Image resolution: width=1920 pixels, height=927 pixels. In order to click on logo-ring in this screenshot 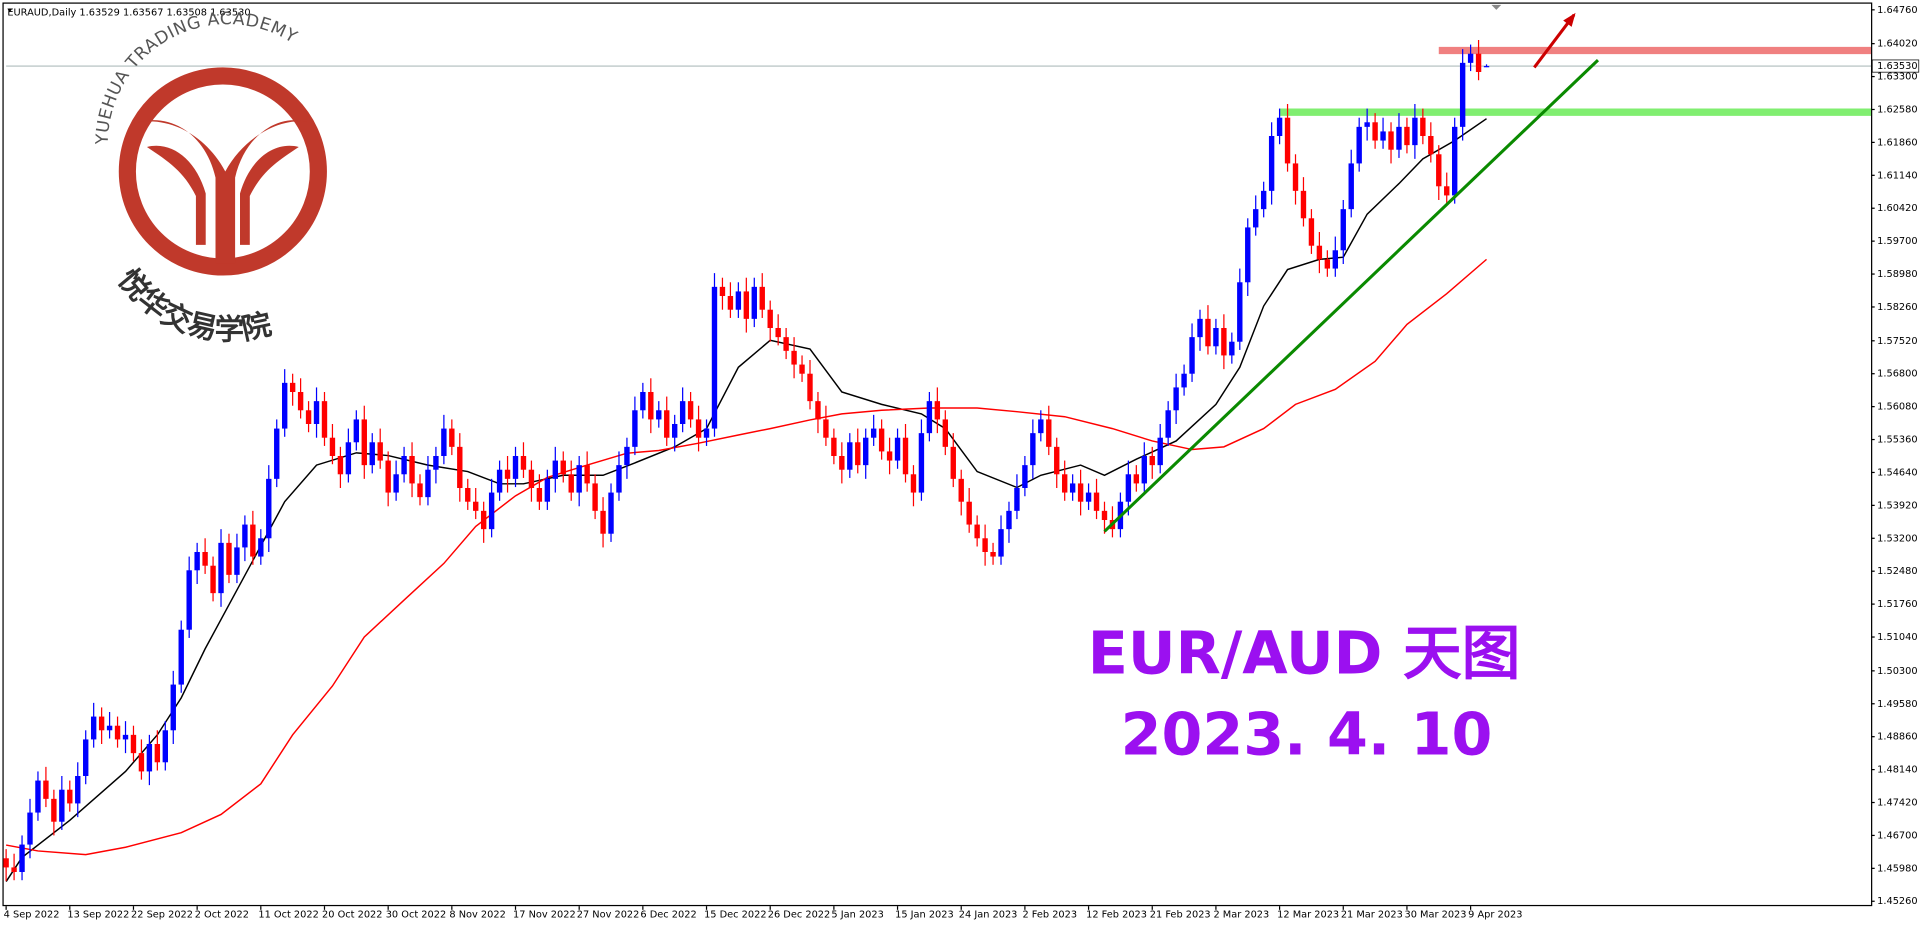, I will do `click(222, 171)`.